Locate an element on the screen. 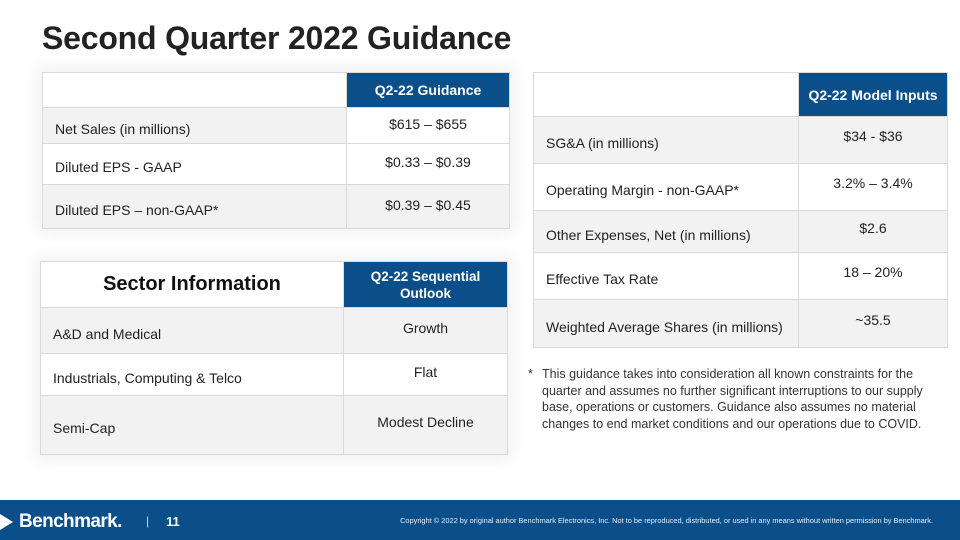  row-label: Industrials, Computing & Telco is located at coordinates (192, 374).